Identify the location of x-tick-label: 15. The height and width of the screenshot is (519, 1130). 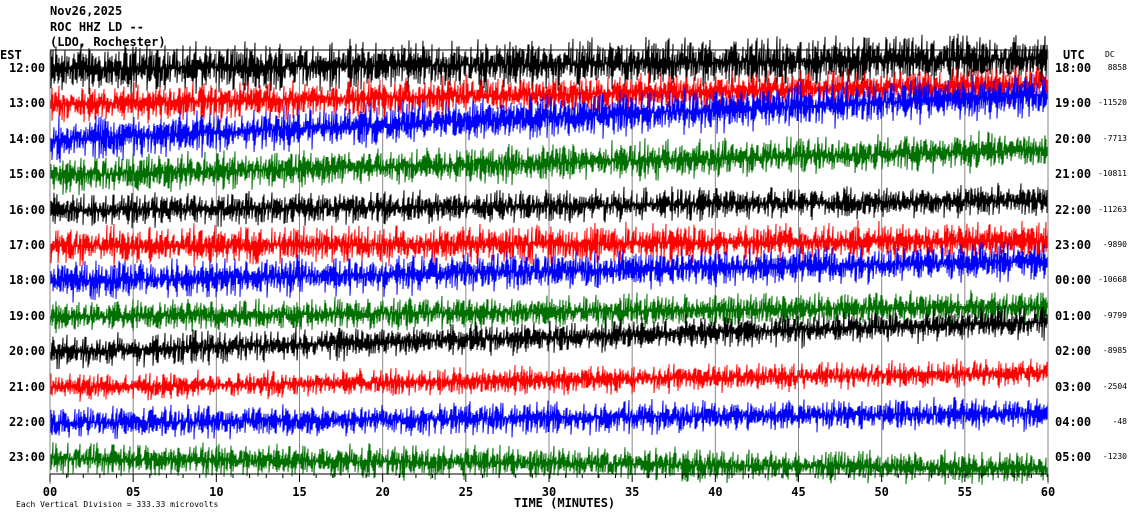
(299, 492).